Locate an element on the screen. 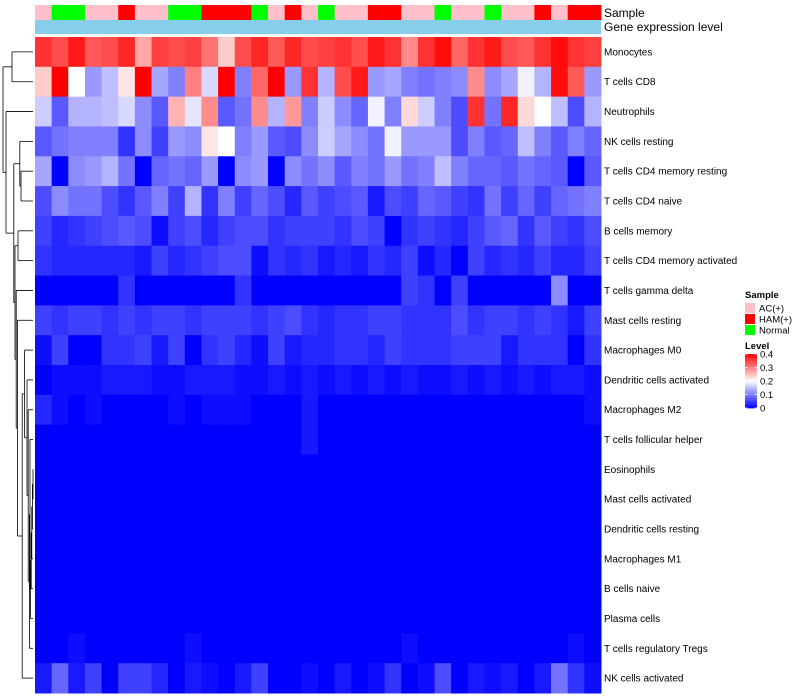 The width and height of the screenshot is (800, 700). row-label: B cells memory is located at coordinates (638, 231).